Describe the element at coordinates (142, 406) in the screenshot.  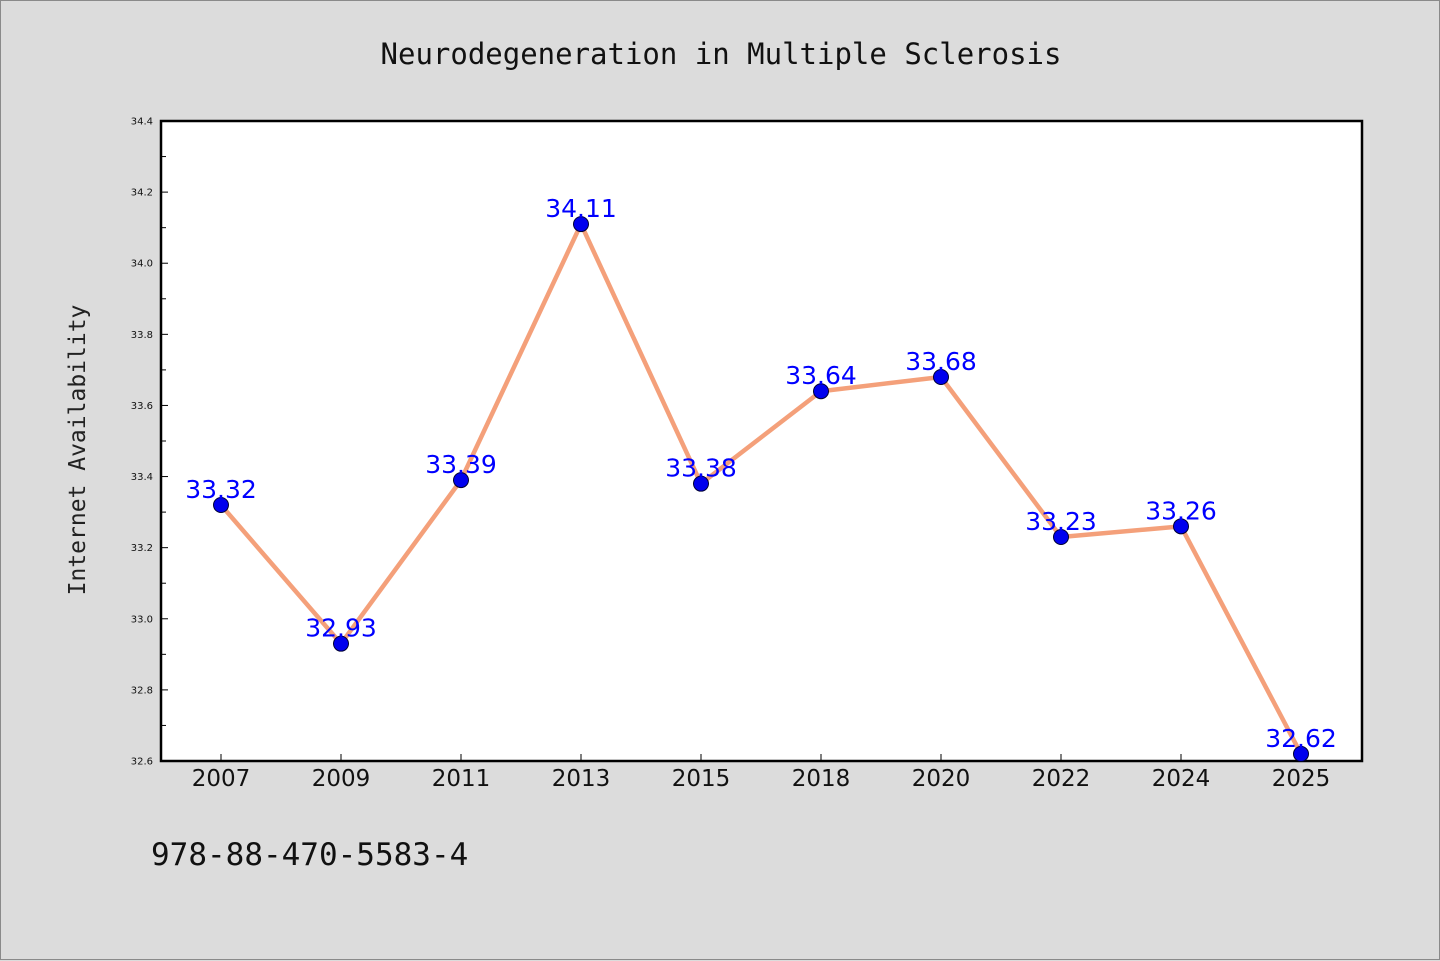
I see `y-tick-label: 33.6` at that location.